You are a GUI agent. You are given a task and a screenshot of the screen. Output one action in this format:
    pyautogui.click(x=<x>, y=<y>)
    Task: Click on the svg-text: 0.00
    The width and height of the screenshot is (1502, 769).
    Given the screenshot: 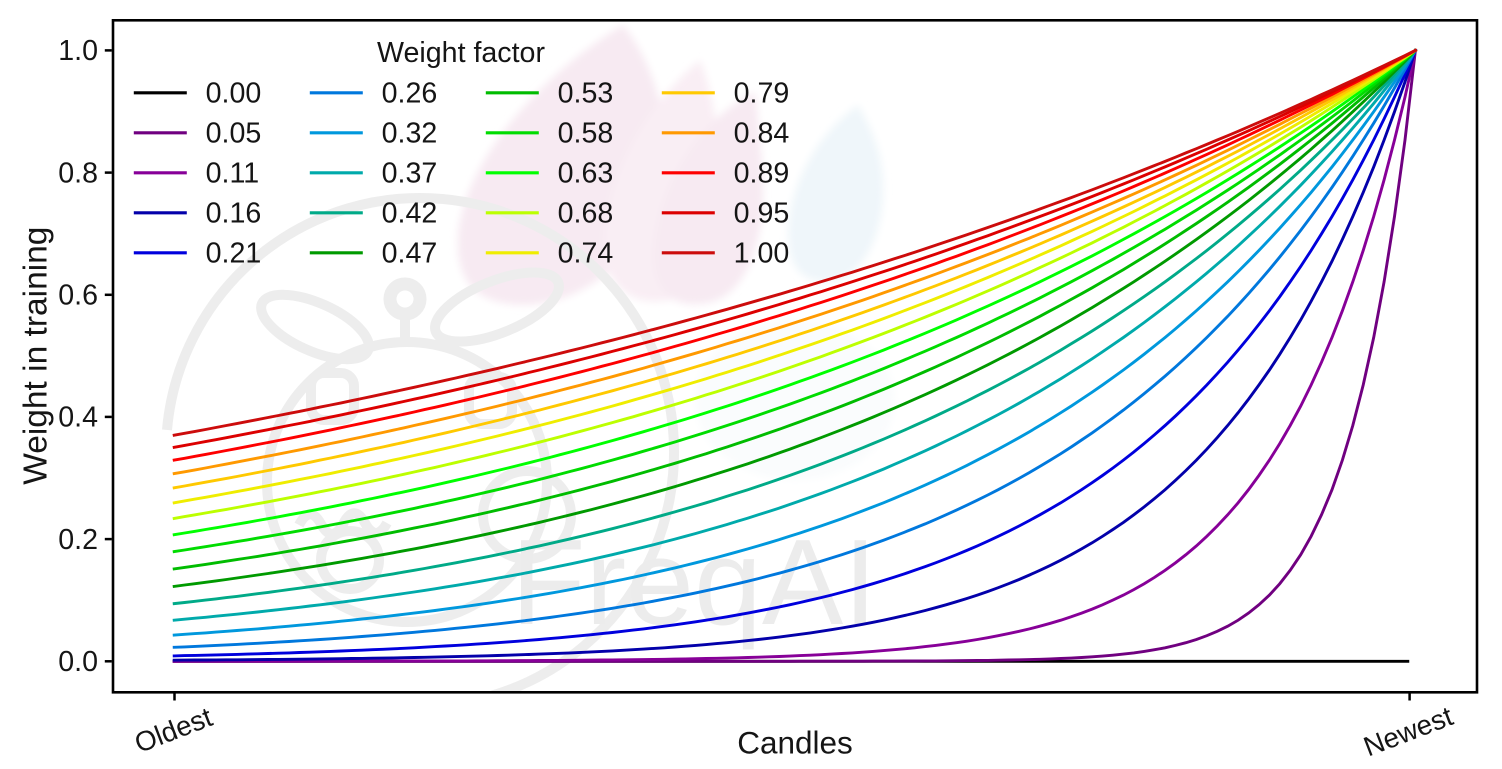 What is the action you would take?
    pyautogui.click(x=234, y=94)
    